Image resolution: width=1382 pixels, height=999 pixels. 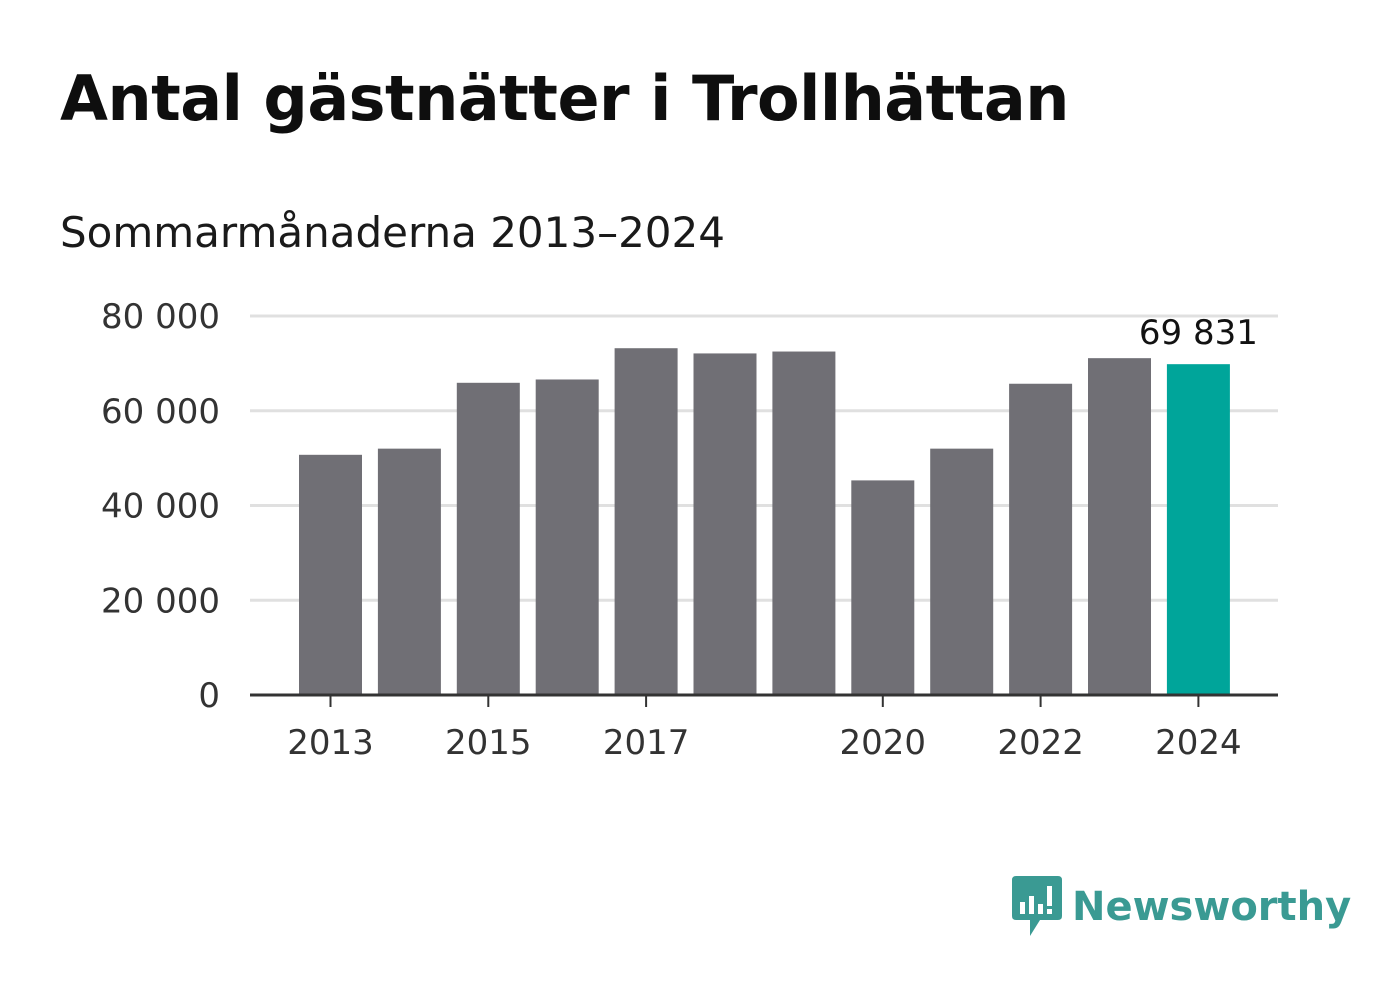 What do you see at coordinates (1037, 906) in the screenshot?
I see `newsworthy-logo-icon` at bounding box center [1037, 906].